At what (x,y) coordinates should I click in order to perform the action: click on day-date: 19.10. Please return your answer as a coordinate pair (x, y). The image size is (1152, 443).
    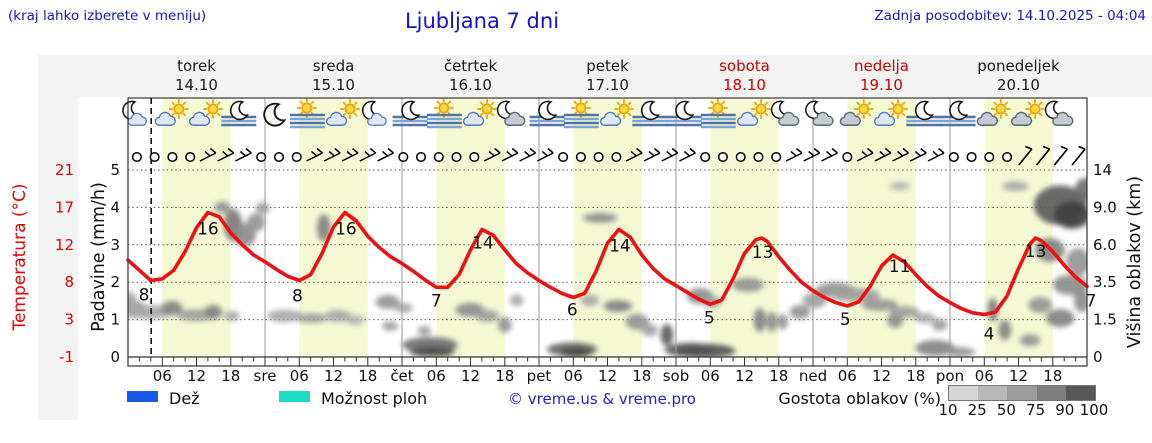
    Looking at the image, I should click on (881, 85).